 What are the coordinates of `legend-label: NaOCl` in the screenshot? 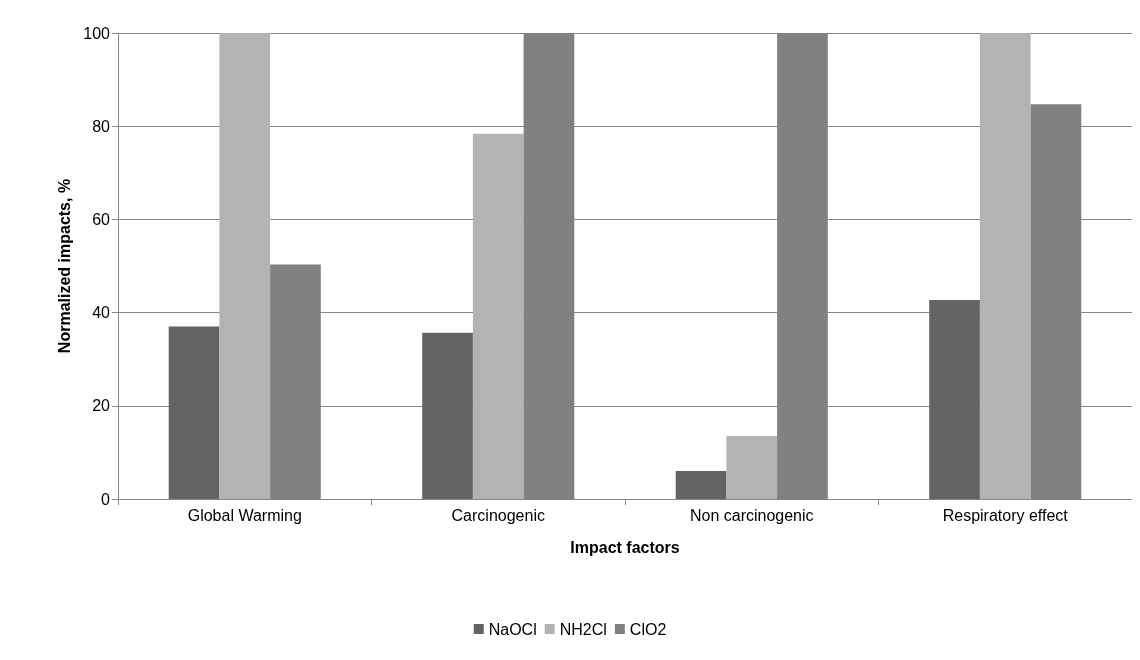 It's located at (512, 629).